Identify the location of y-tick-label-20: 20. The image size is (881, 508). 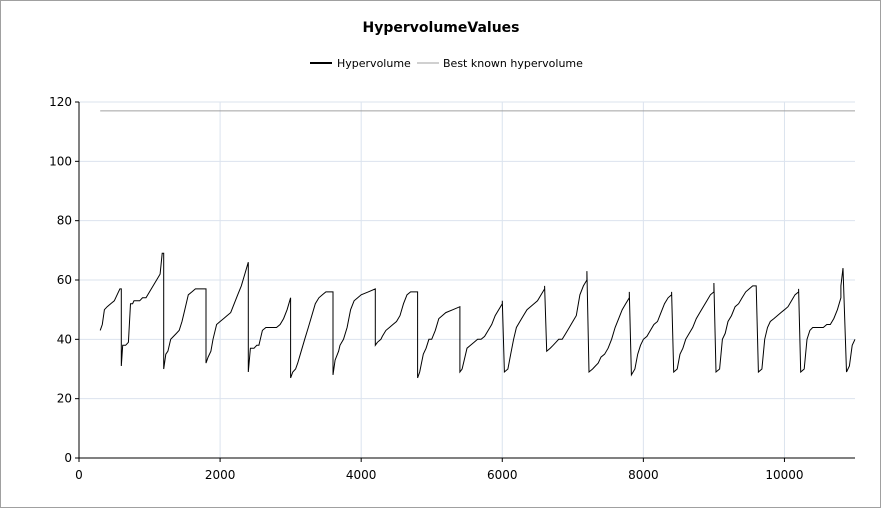
(64, 399).